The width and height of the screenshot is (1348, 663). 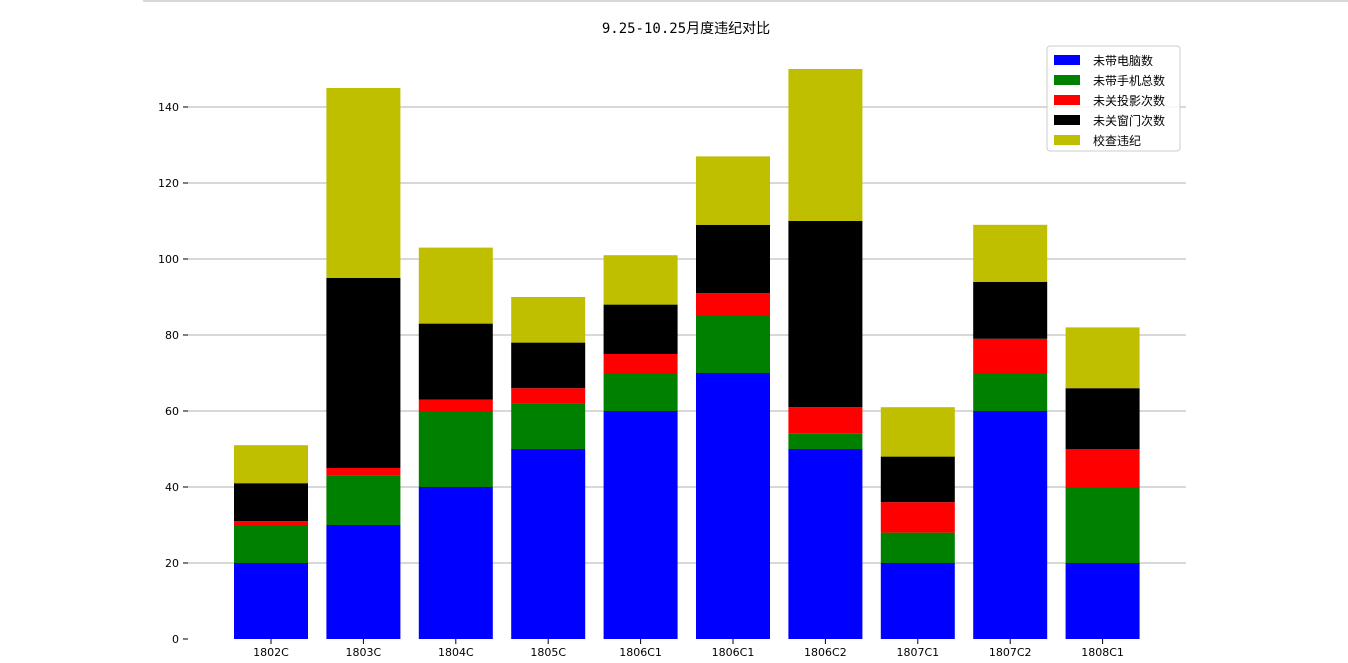 I want to click on legend-item: 未关投影次数, so click(x=1109, y=100).